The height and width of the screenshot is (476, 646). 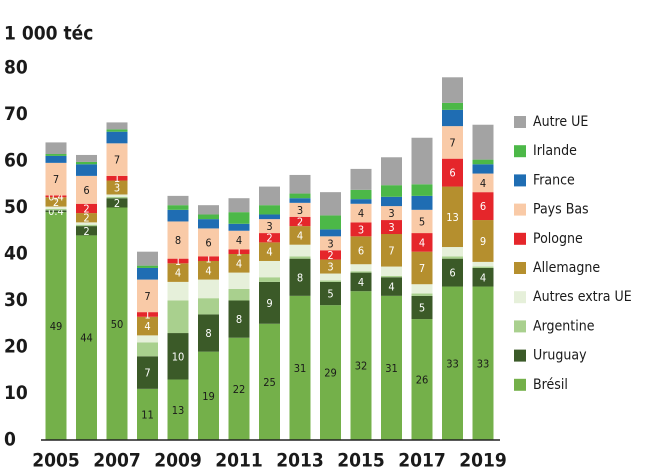 What do you see at coordinates (483, 363) in the screenshot?
I see `data-label: 33` at bounding box center [483, 363].